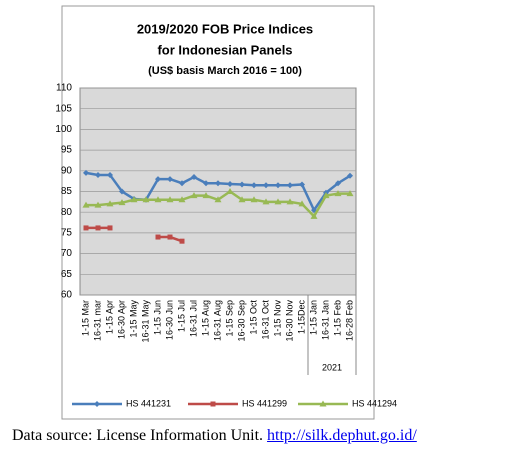 The image size is (521, 459). Describe the element at coordinates (265, 320) in the screenshot. I see `x-tick-label: 16-31 Oct` at that location.